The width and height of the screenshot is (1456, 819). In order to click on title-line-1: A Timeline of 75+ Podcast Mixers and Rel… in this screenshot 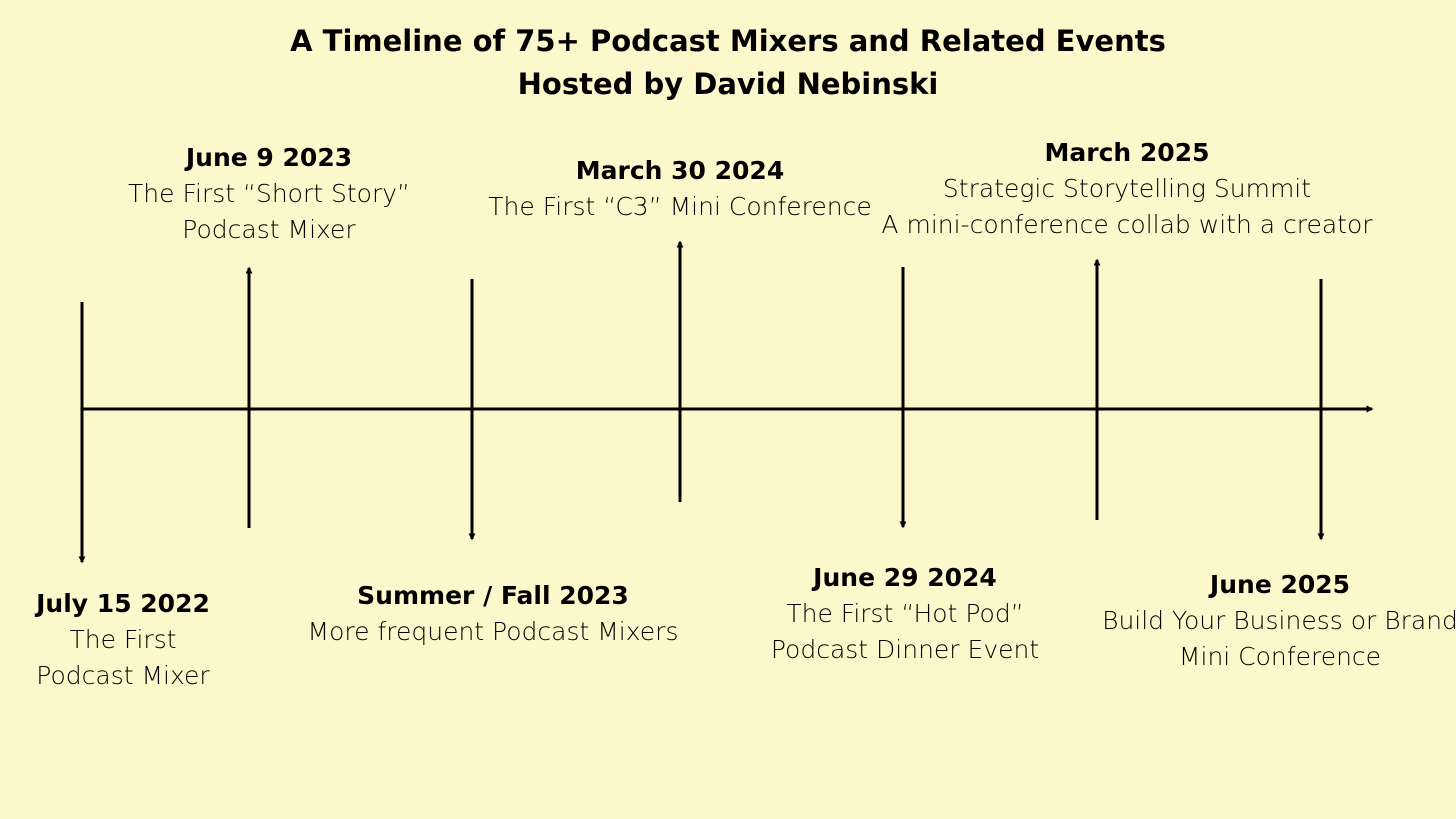, I will do `click(728, 41)`.